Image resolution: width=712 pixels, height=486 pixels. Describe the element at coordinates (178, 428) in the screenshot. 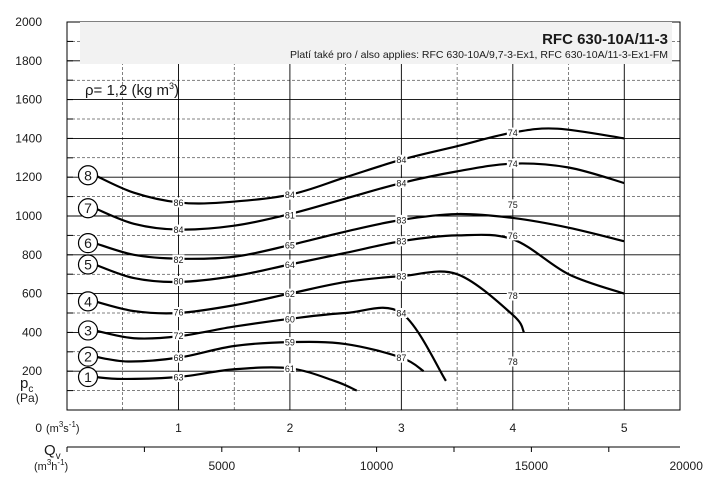

I see `x-tick-label-top: 1` at that location.